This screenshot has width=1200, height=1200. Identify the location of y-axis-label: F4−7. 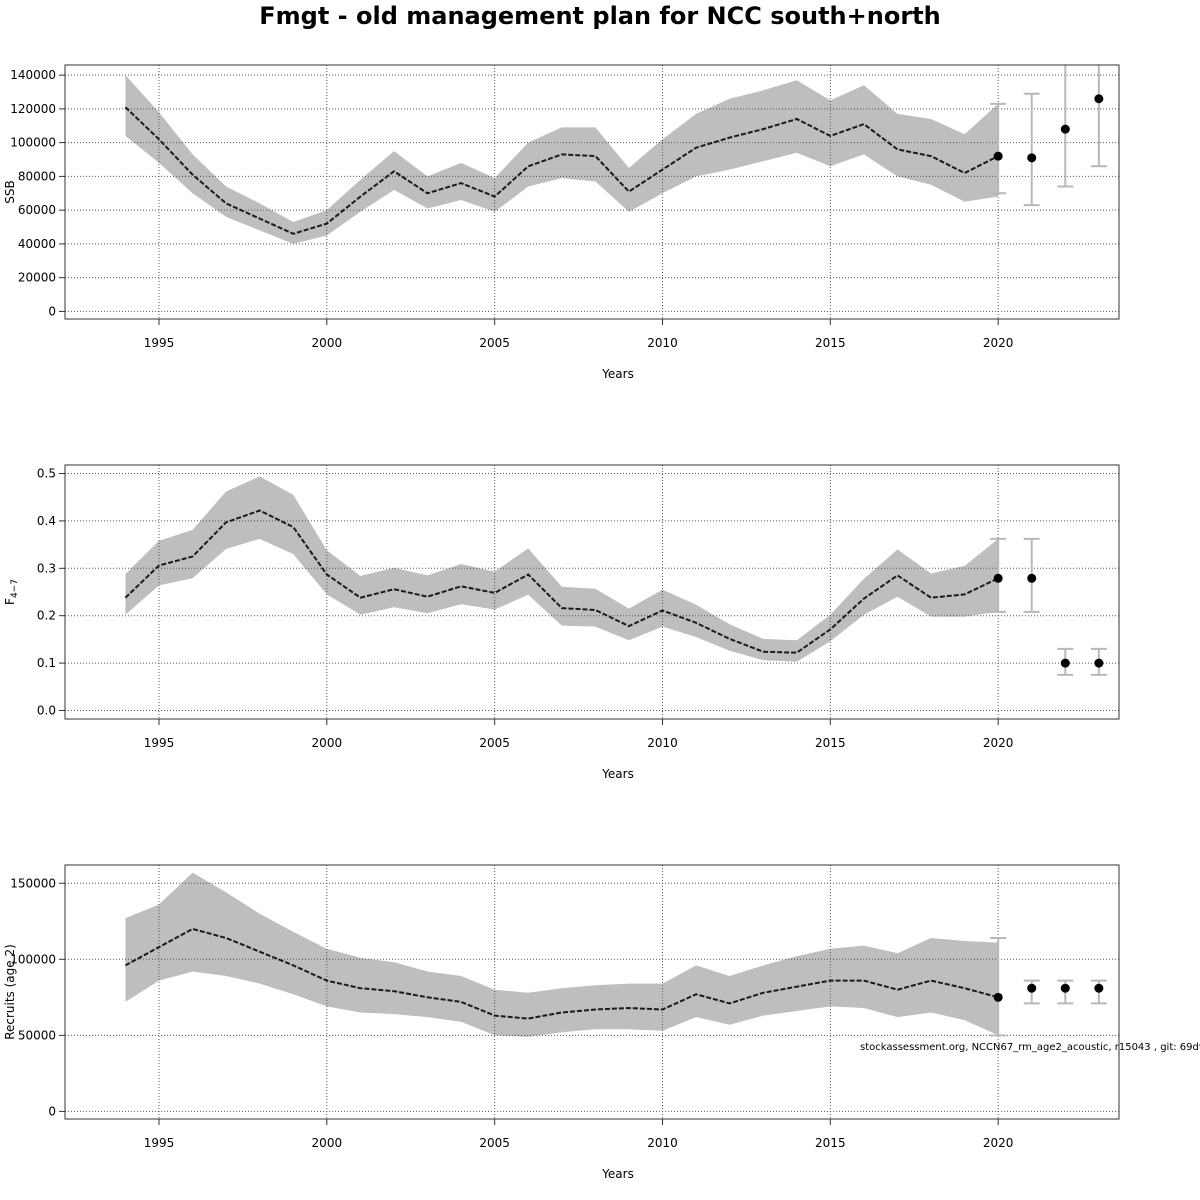
(11, 592).